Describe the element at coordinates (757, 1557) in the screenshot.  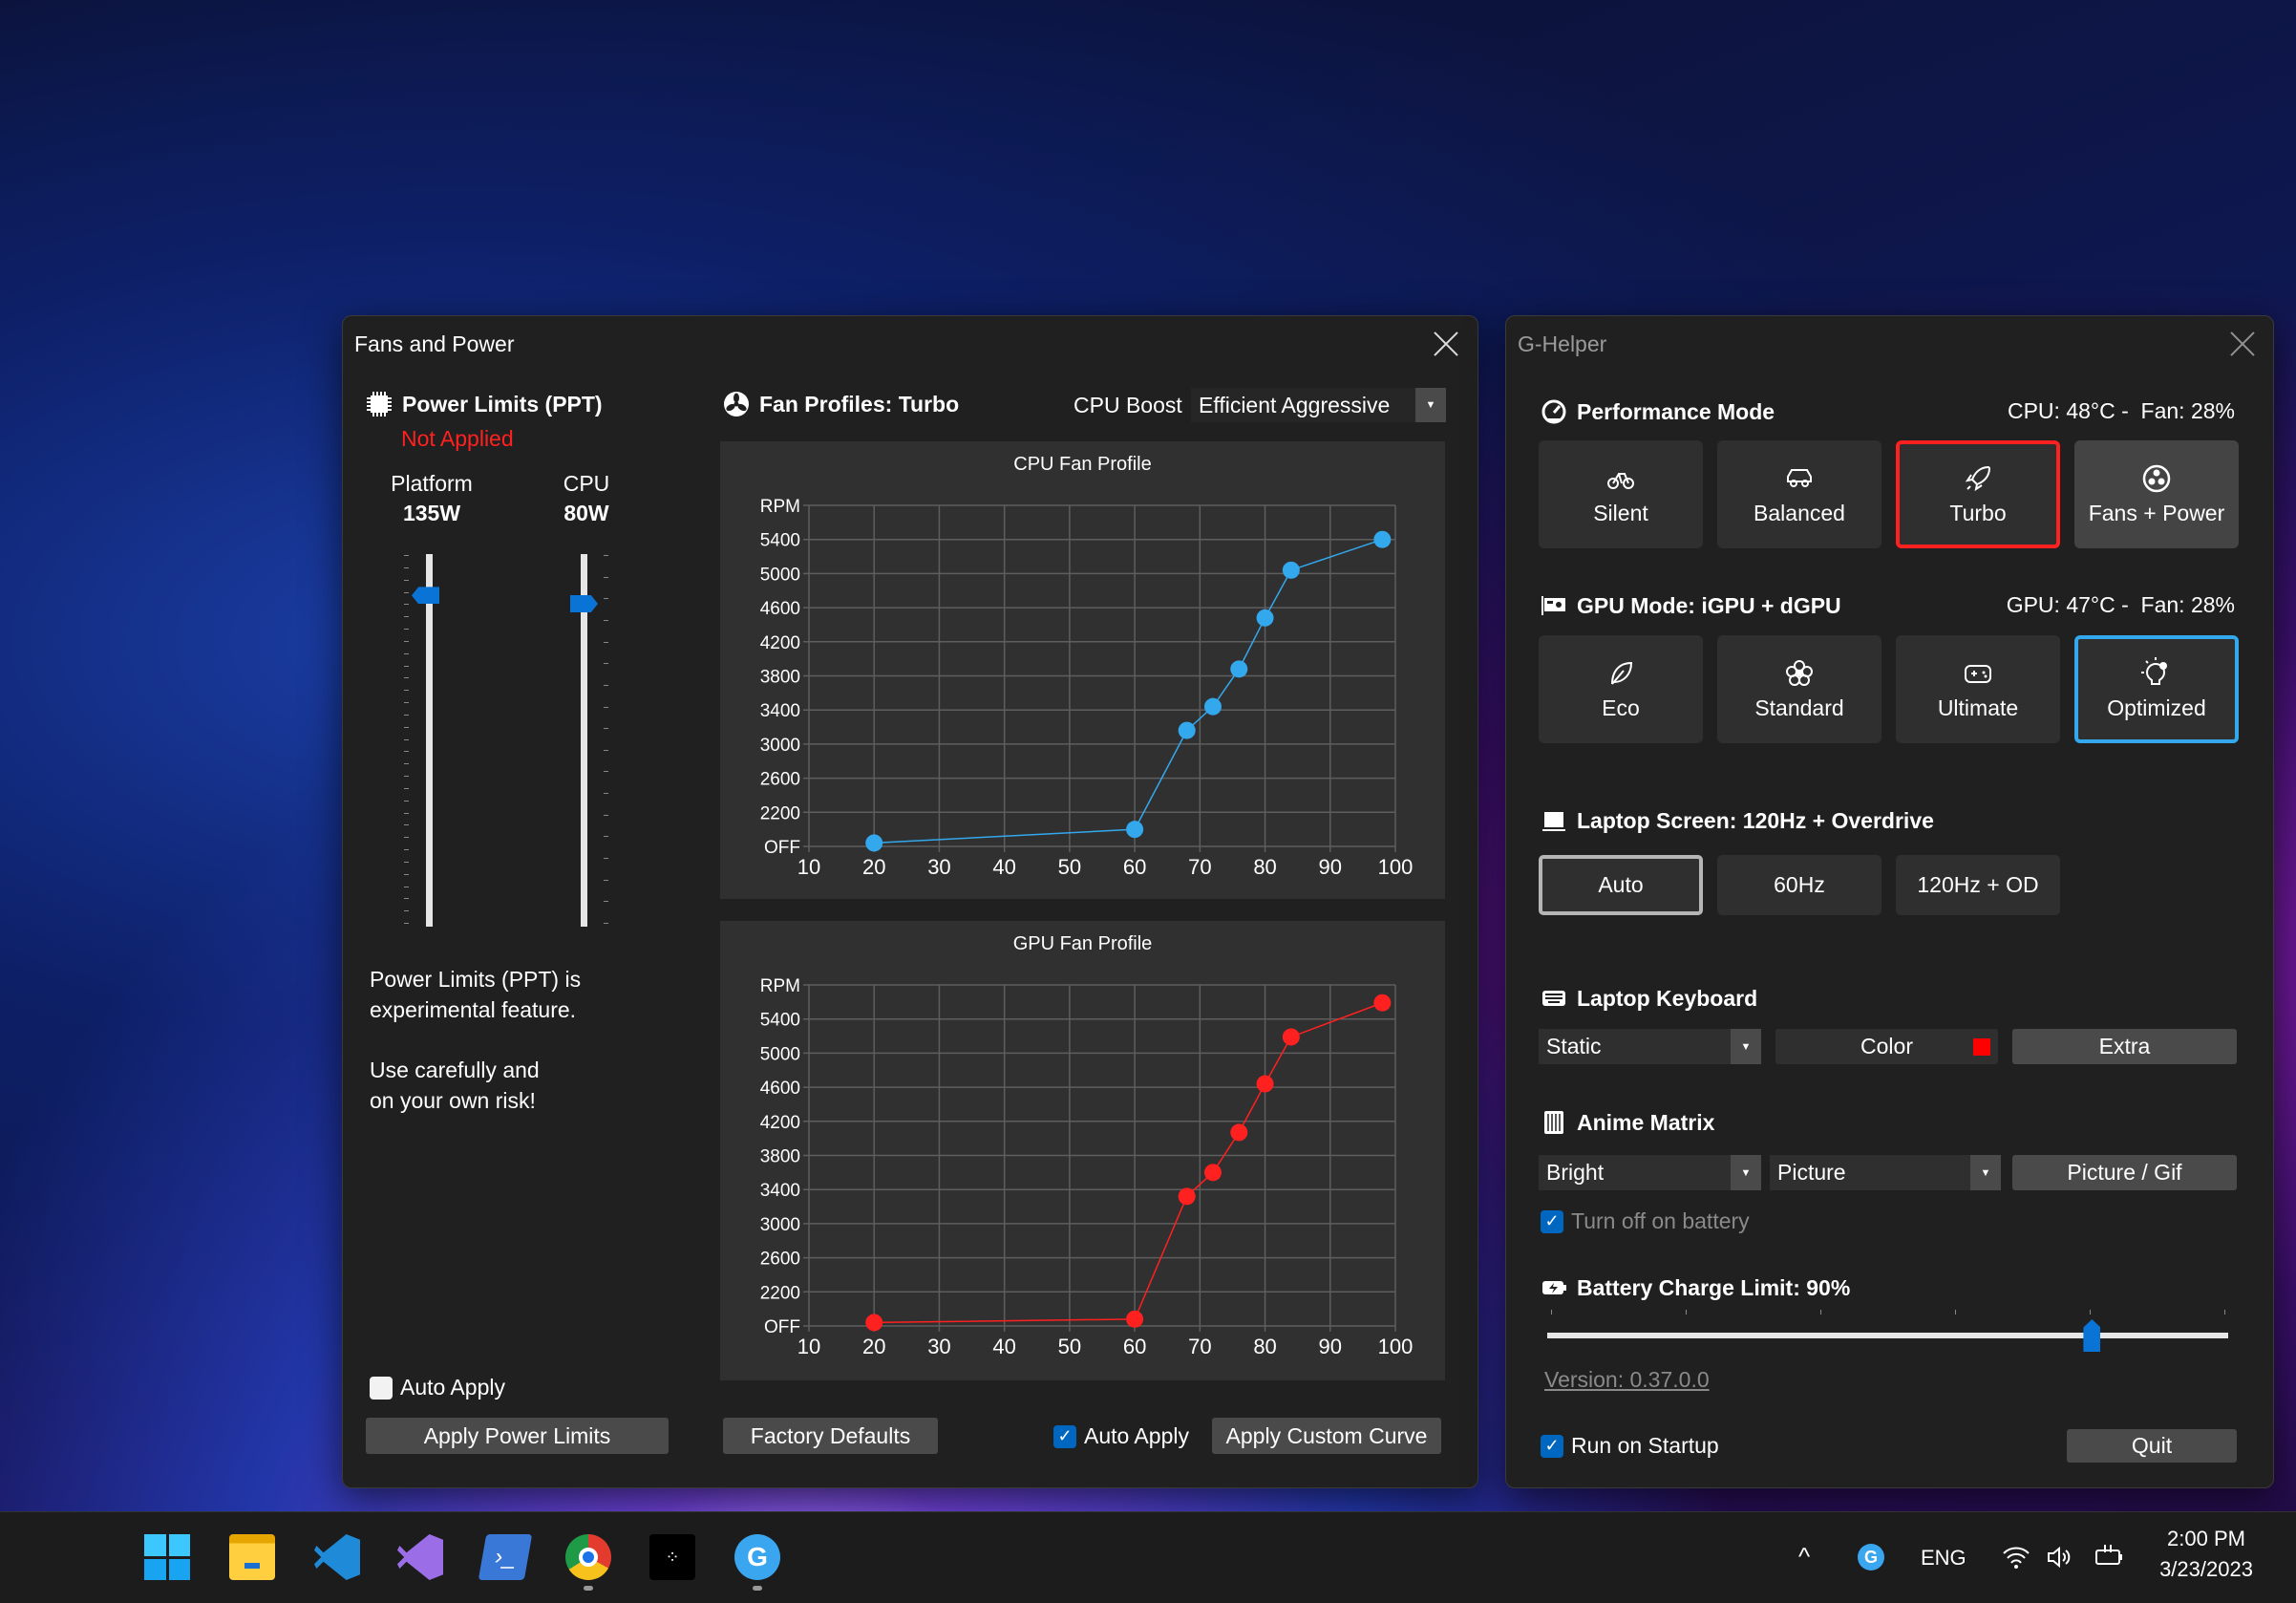
I see `ghelper-icon: G` at that location.